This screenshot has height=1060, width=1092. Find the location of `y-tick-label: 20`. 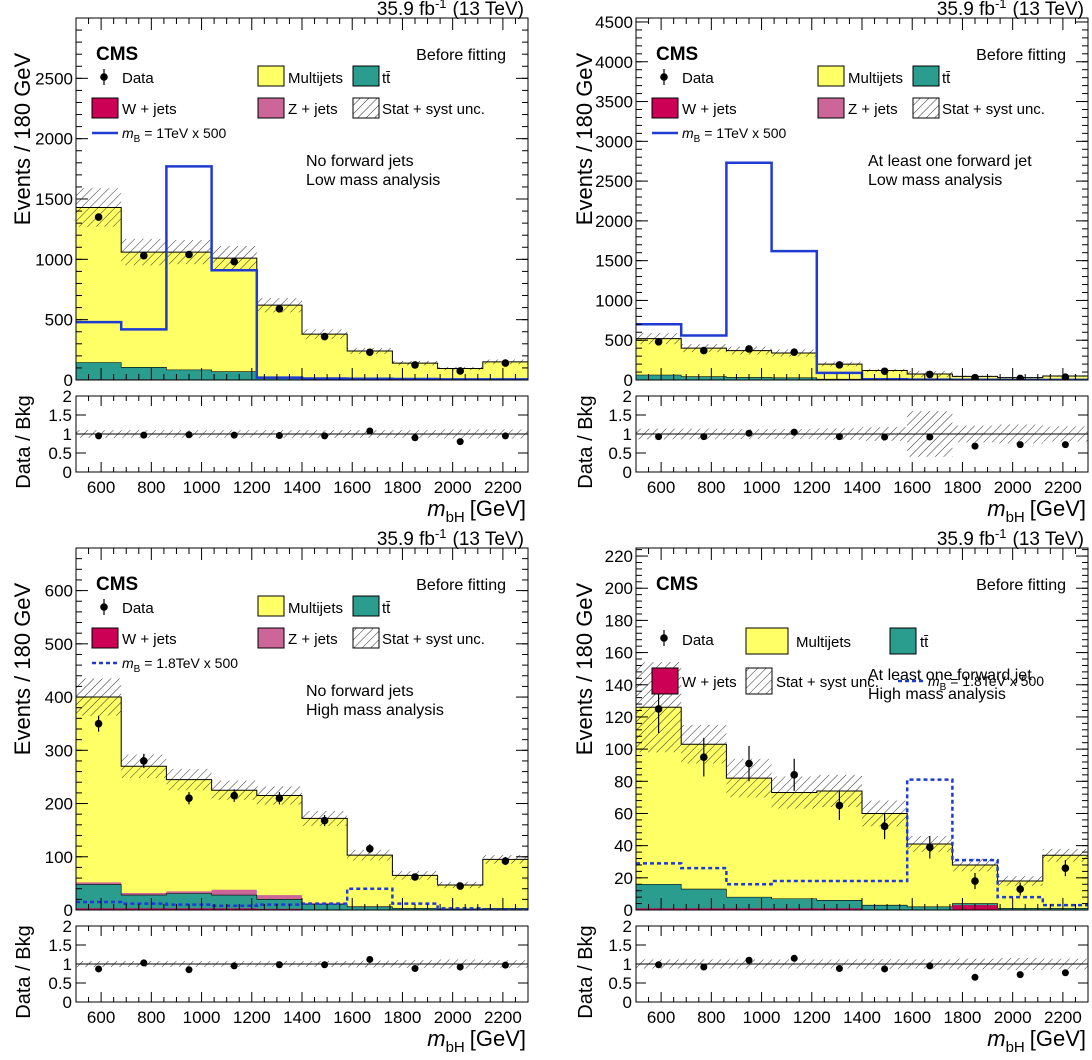

y-tick-label: 20 is located at coordinates (623, 878).